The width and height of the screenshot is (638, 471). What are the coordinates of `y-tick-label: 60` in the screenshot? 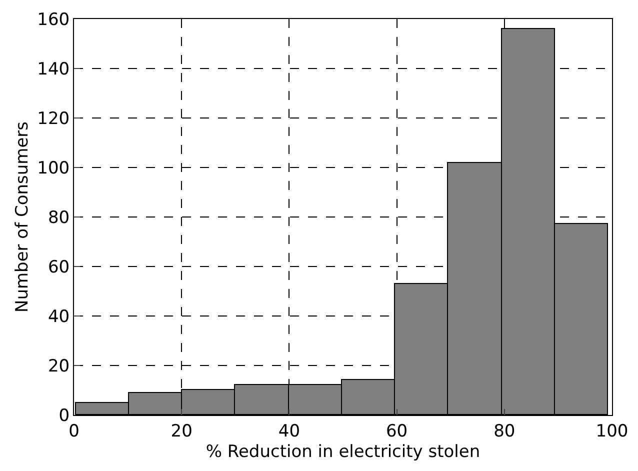 It's located at (59, 267).